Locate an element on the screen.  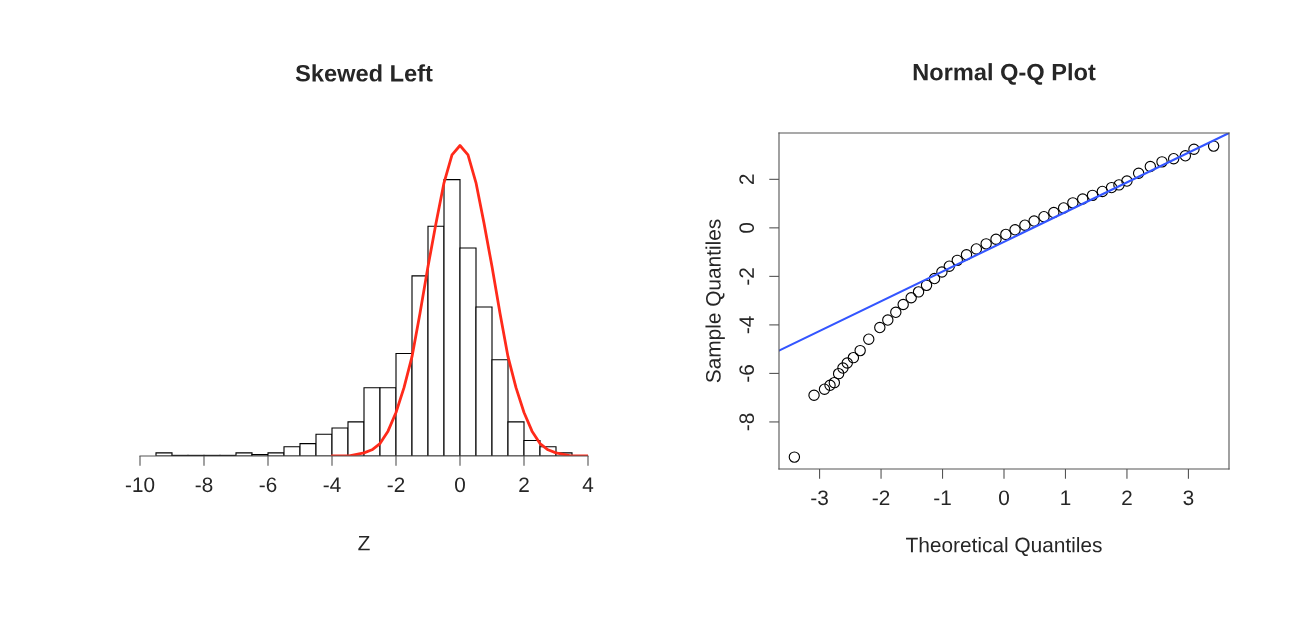
x-tick-label: -3 is located at coordinates (819, 498).